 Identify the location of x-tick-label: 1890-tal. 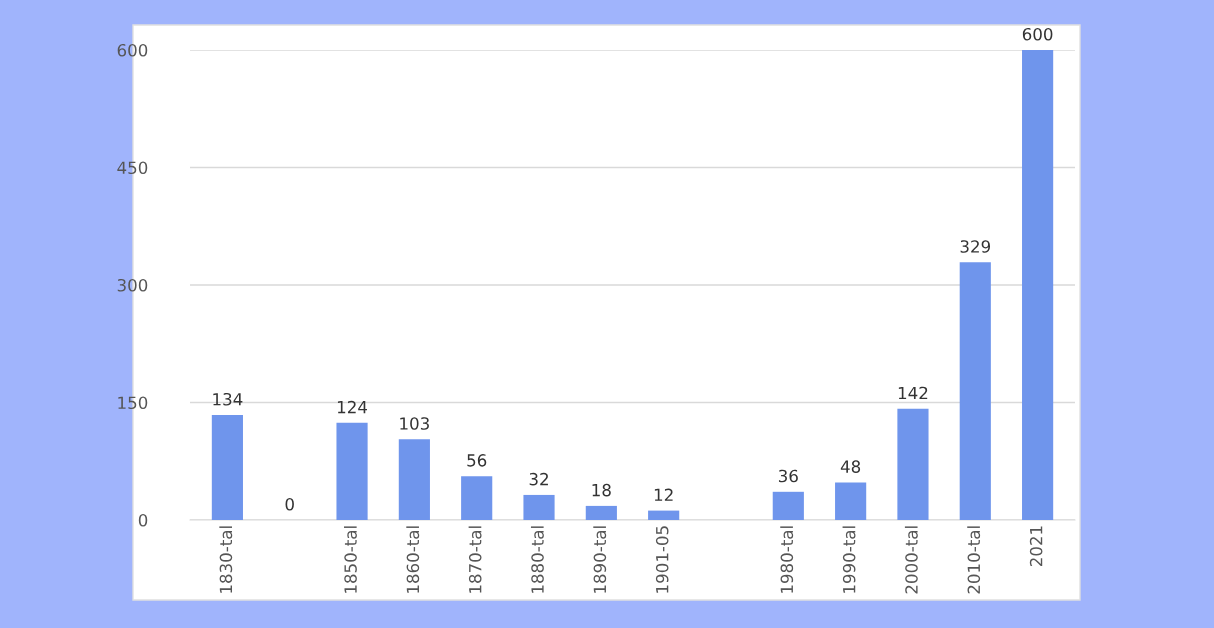
(600, 559).